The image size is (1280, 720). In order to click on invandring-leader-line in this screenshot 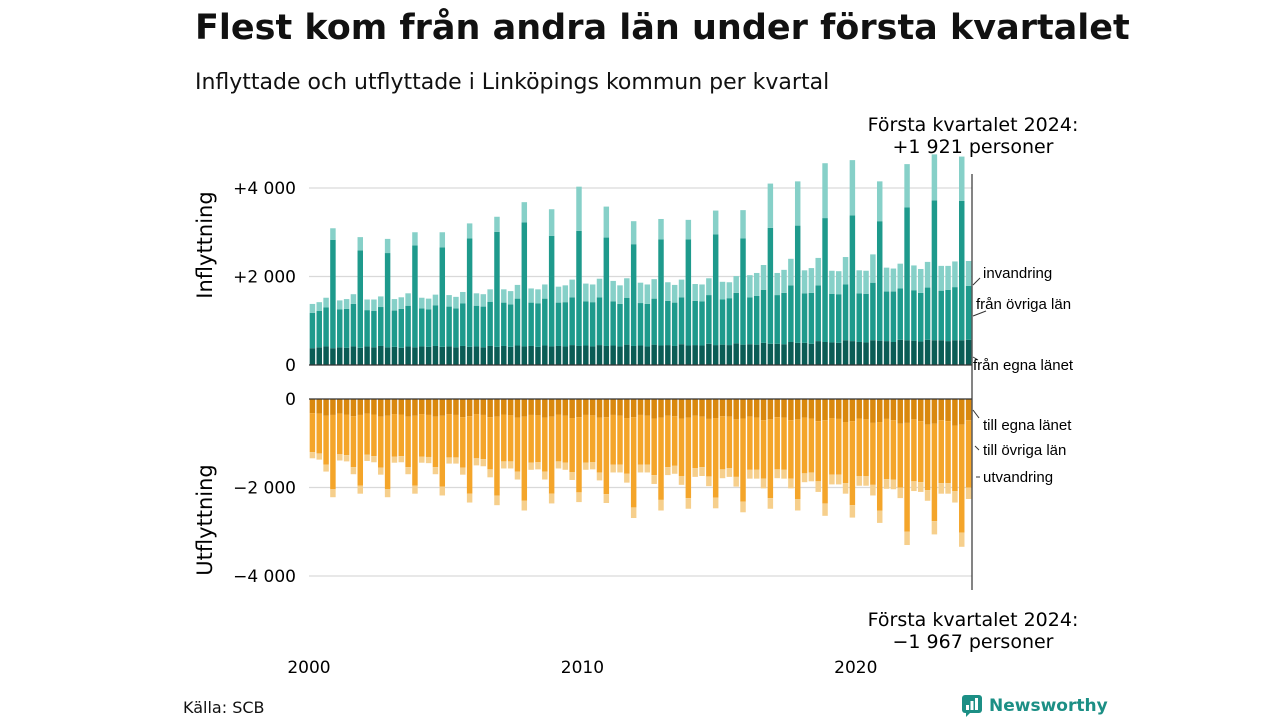, I will do `click(976, 281)`.